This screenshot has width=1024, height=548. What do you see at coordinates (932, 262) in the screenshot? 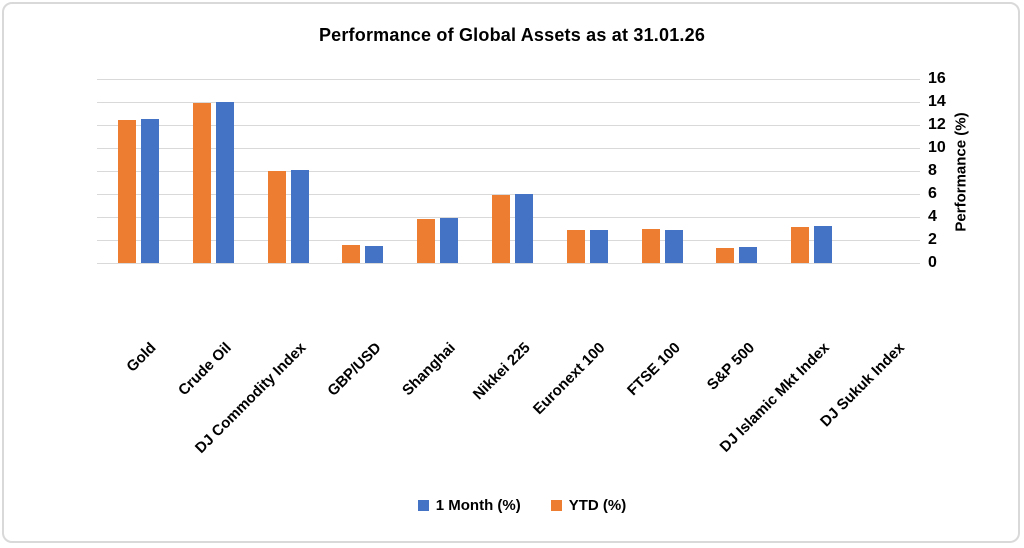
I see `y-tick-label: 0` at bounding box center [932, 262].